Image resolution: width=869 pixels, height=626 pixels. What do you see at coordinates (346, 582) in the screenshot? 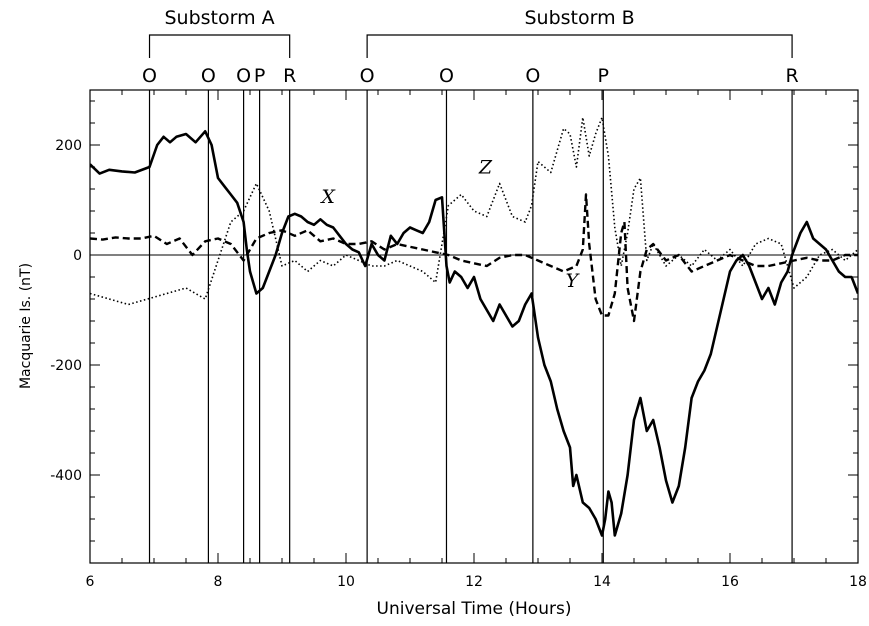
I see `x-tick-label: 10` at bounding box center [346, 582].